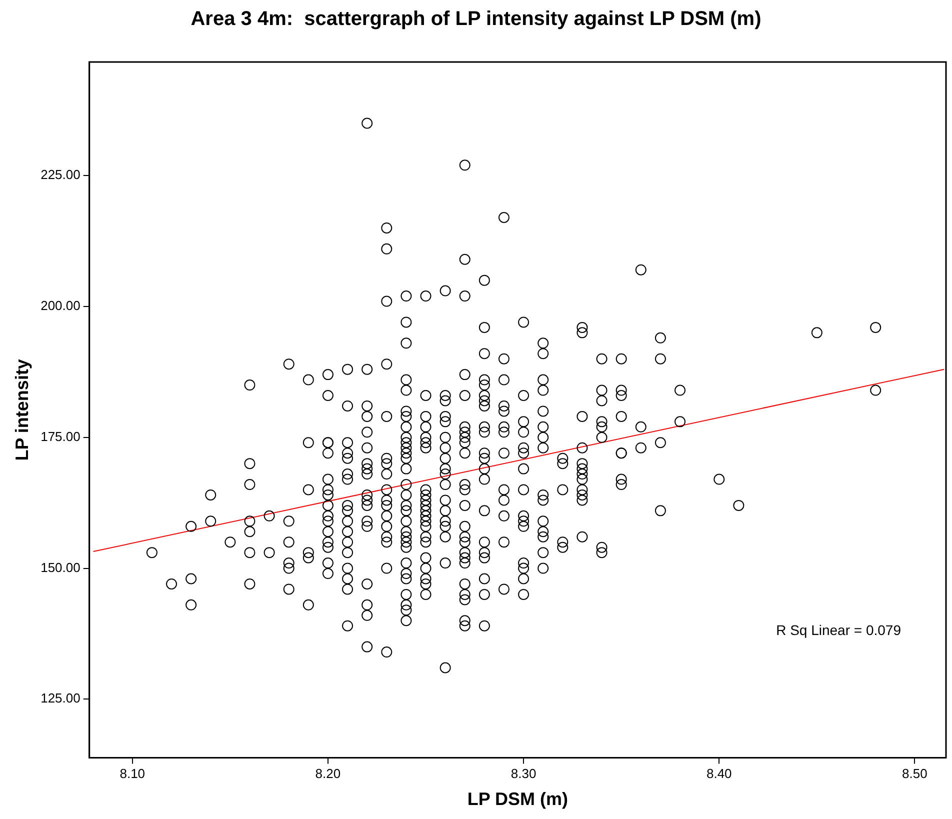  I want to click on x-tick-label: 8.20, so click(328, 774).